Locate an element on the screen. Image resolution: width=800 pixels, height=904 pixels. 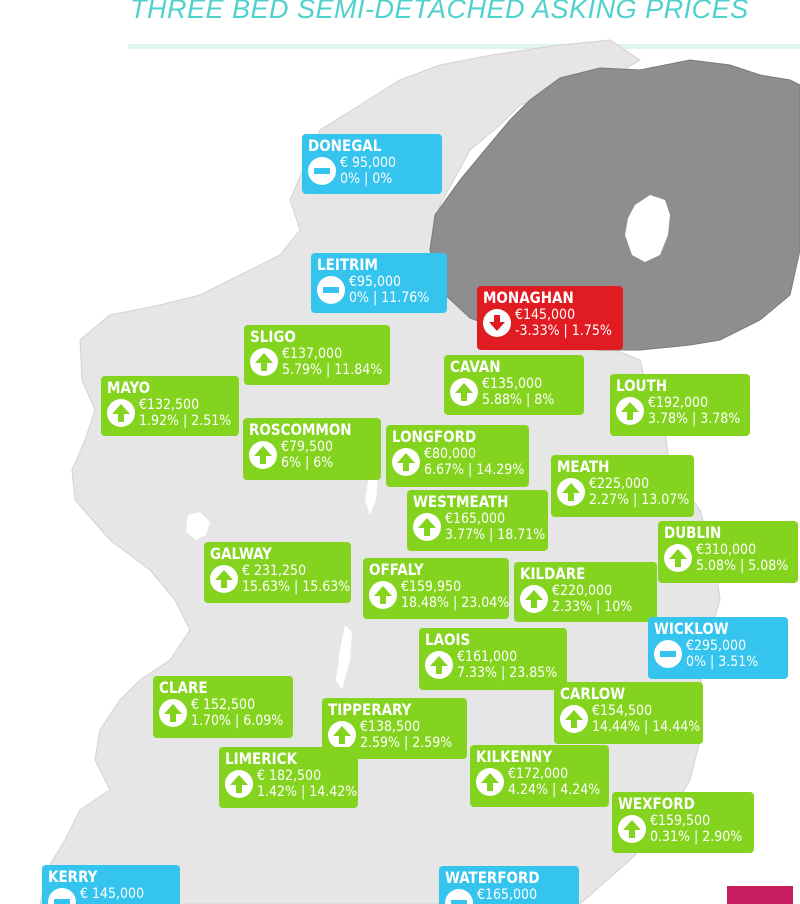
county-name: MAYO is located at coordinates (129, 387).